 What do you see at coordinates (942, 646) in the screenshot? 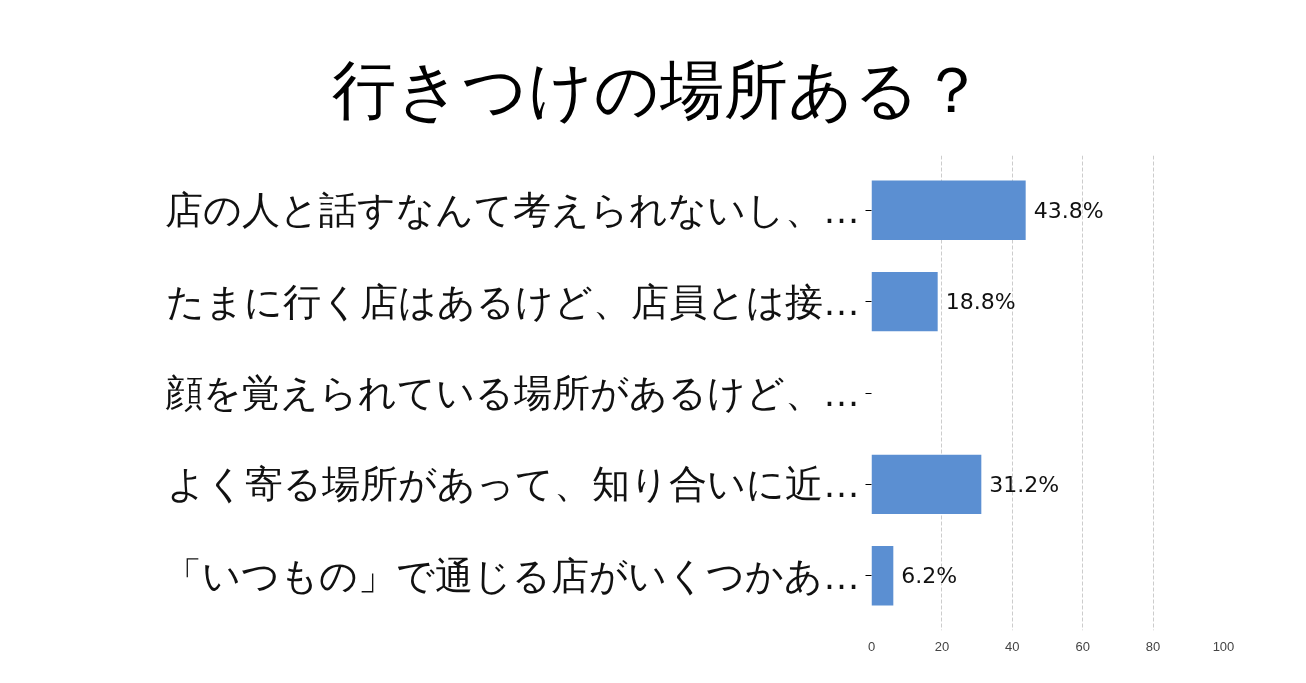
I see `x-tick-label: 20` at bounding box center [942, 646].